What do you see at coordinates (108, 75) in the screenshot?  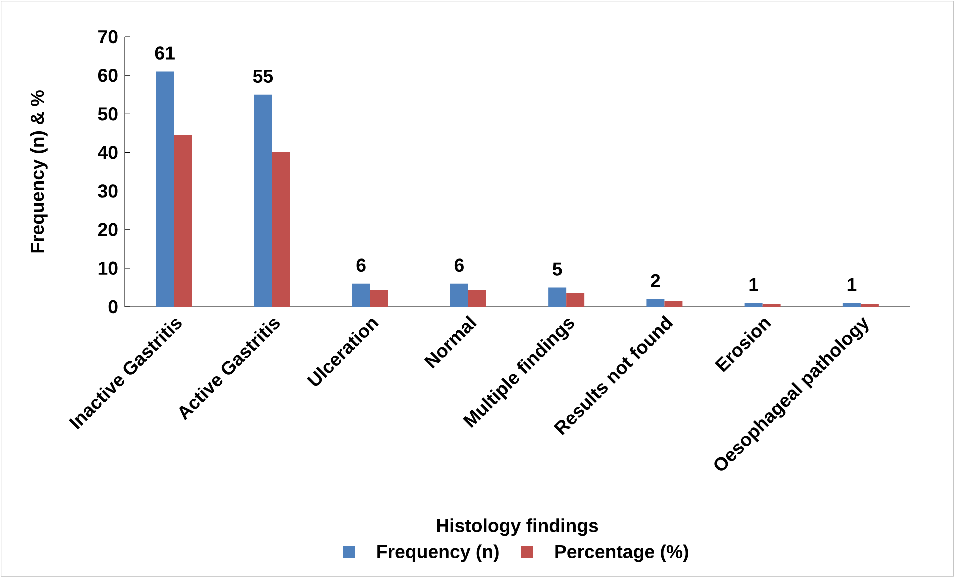 I see `y-tick-label: 60` at bounding box center [108, 75].